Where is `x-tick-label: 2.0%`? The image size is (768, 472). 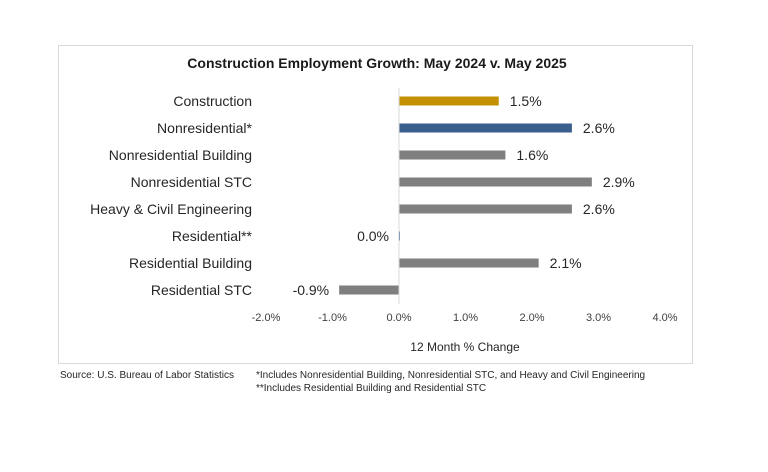
x-tick-label: 2.0% is located at coordinates (531, 318).